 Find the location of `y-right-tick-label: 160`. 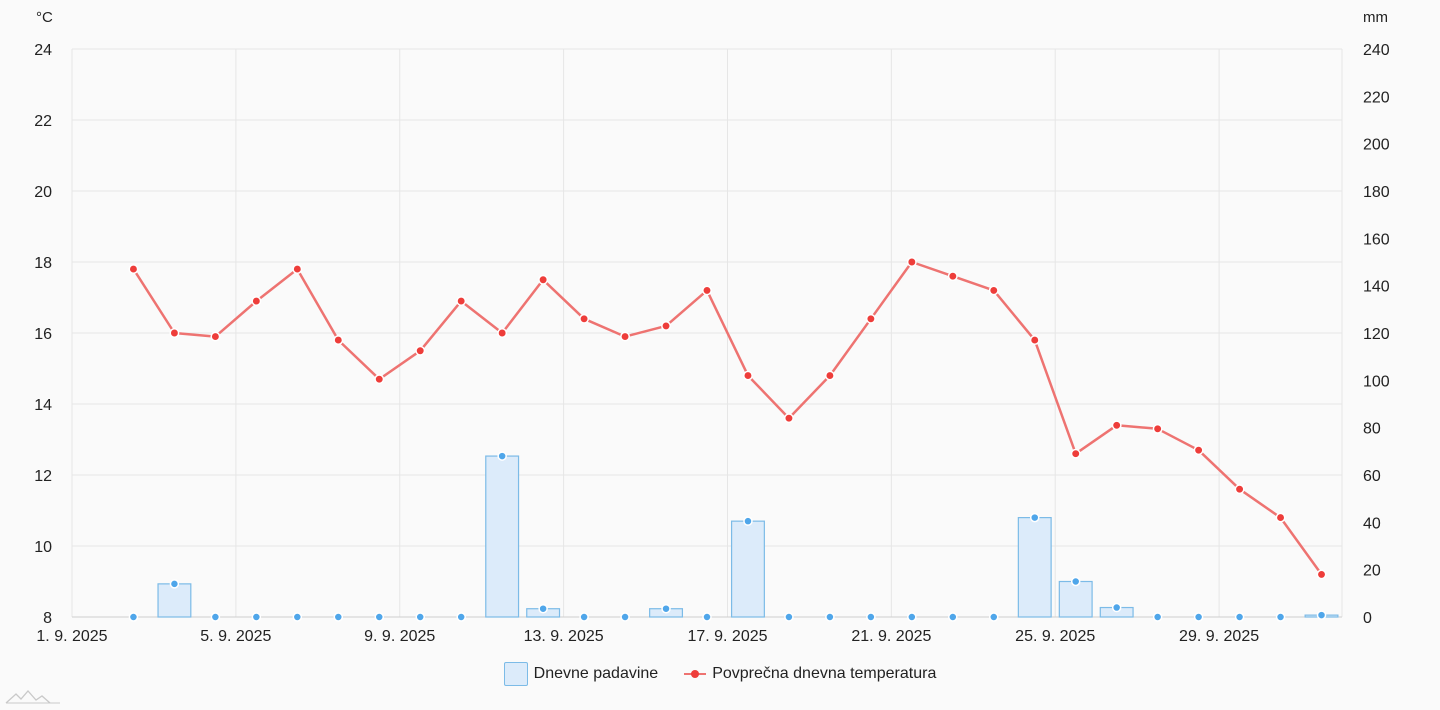

y-right-tick-label: 160 is located at coordinates (1376, 239).